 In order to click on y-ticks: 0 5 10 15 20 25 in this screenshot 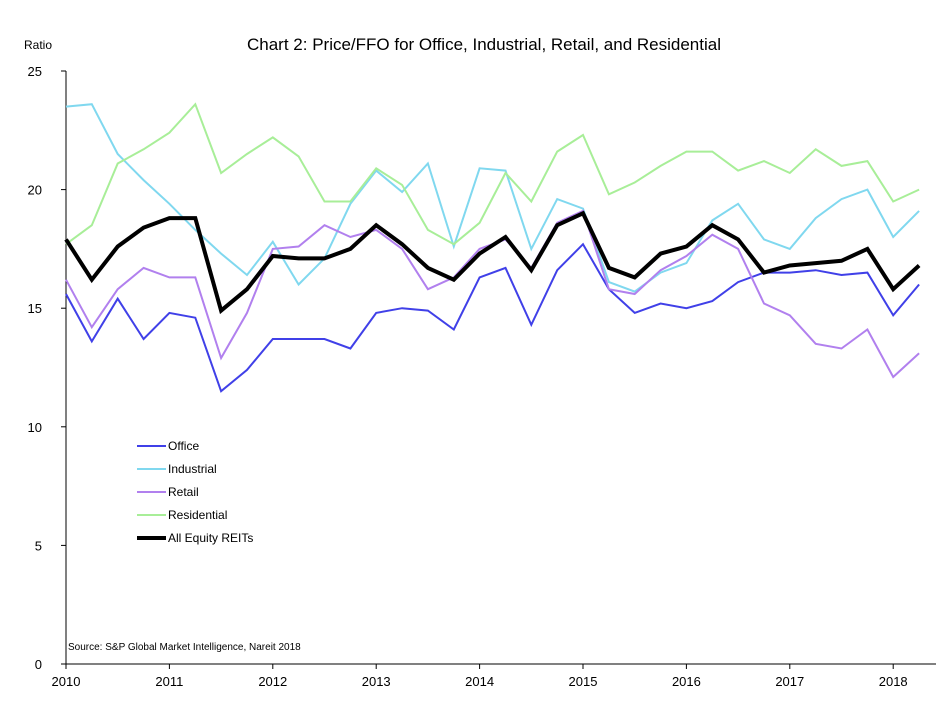, I will do `click(47, 368)`.